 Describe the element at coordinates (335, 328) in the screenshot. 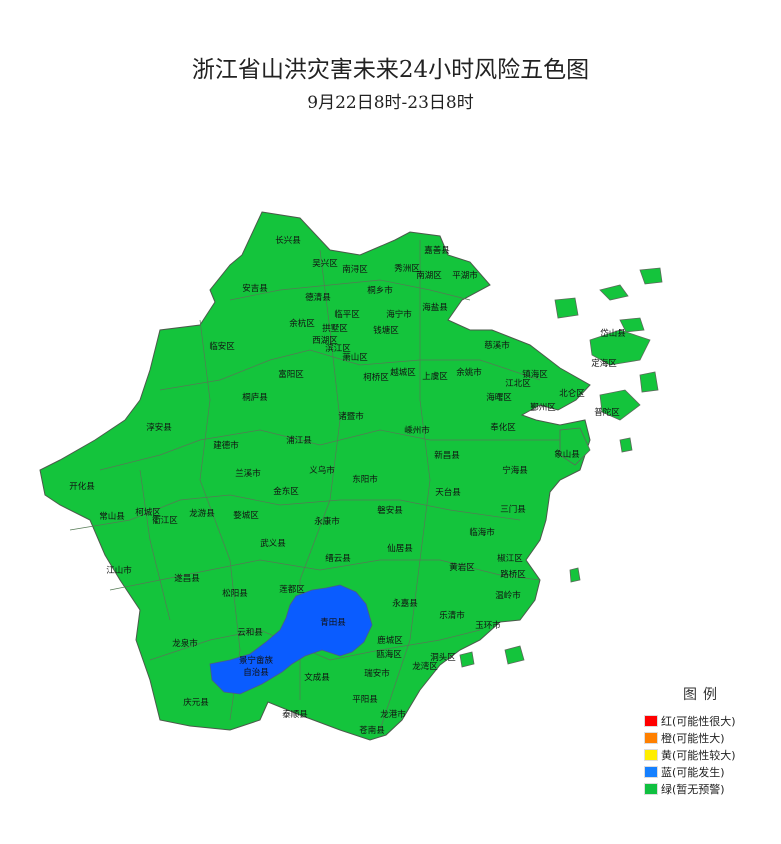

I see `county-label: 拱墅区` at that location.